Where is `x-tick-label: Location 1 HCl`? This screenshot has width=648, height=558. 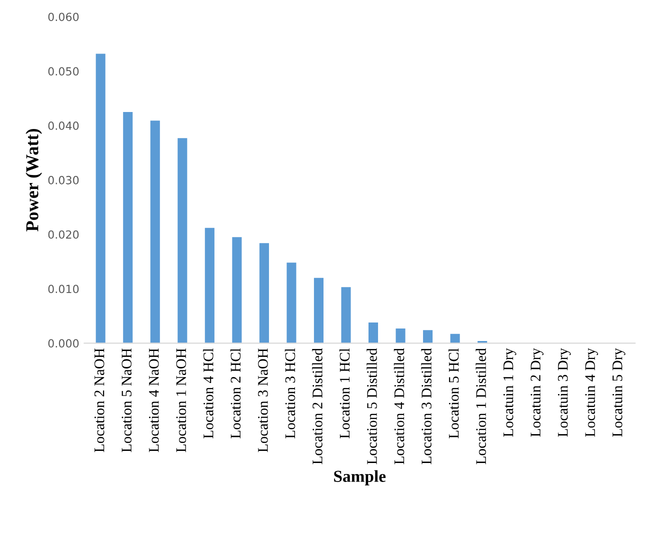
x-tick-label: Location 1 HCl is located at coordinates (344, 393).